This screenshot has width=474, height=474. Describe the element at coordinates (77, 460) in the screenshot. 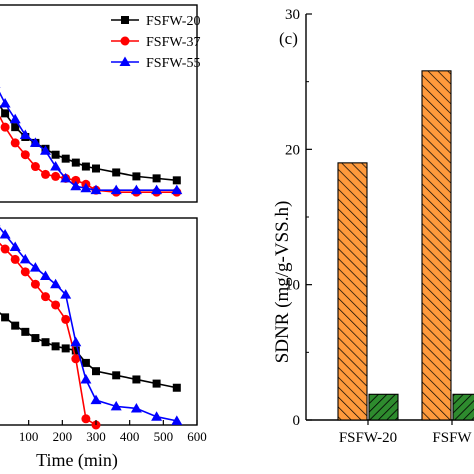

I see `bottom-xaxis-label: Time (min)` at that location.